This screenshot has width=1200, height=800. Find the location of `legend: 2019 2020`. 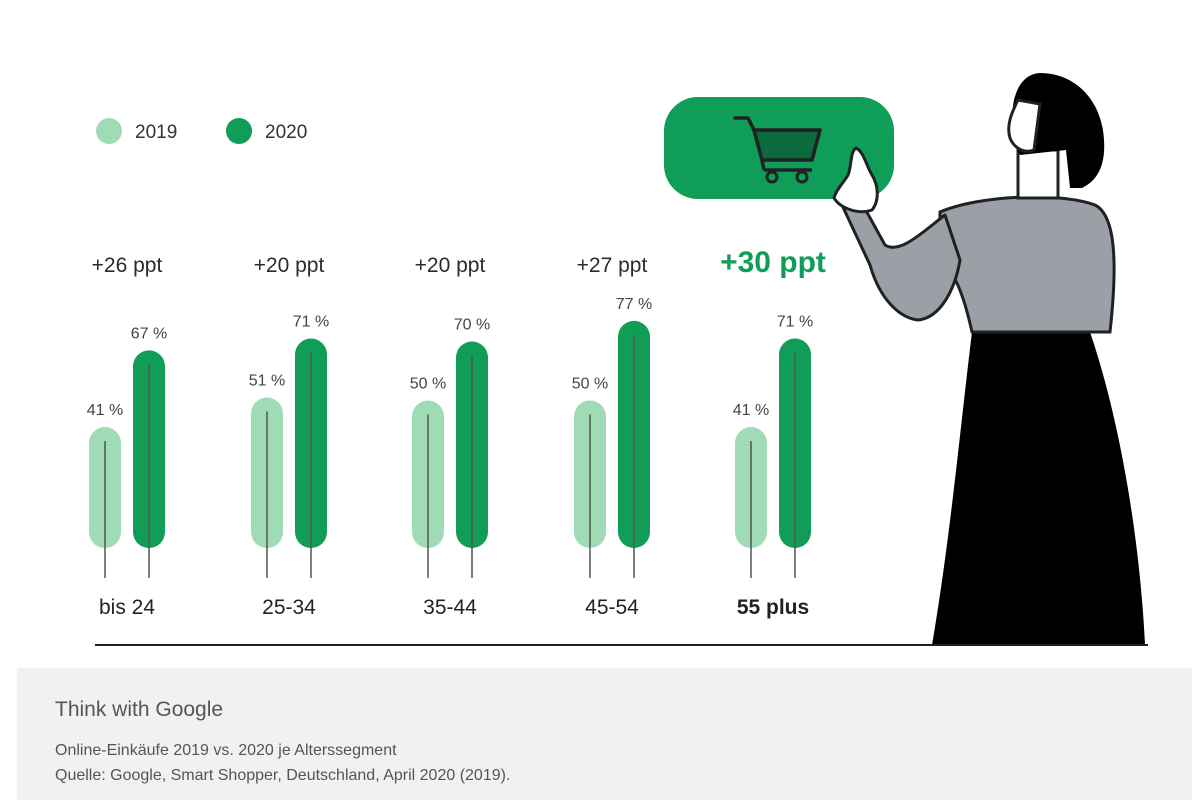

legend: 2019 2020 is located at coordinates (201, 131).